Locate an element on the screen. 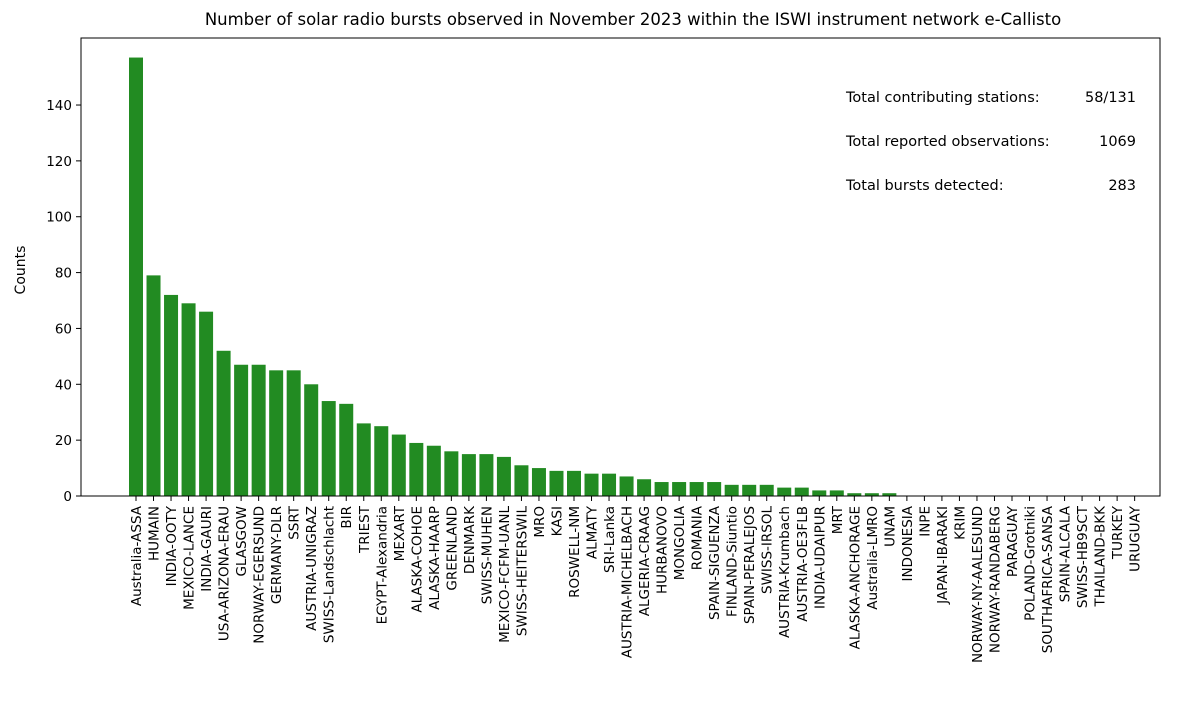 Image resolution: width=1200 pixels, height=712 pixels. y-tick-label: 0 is located at coordinates (67, 497).